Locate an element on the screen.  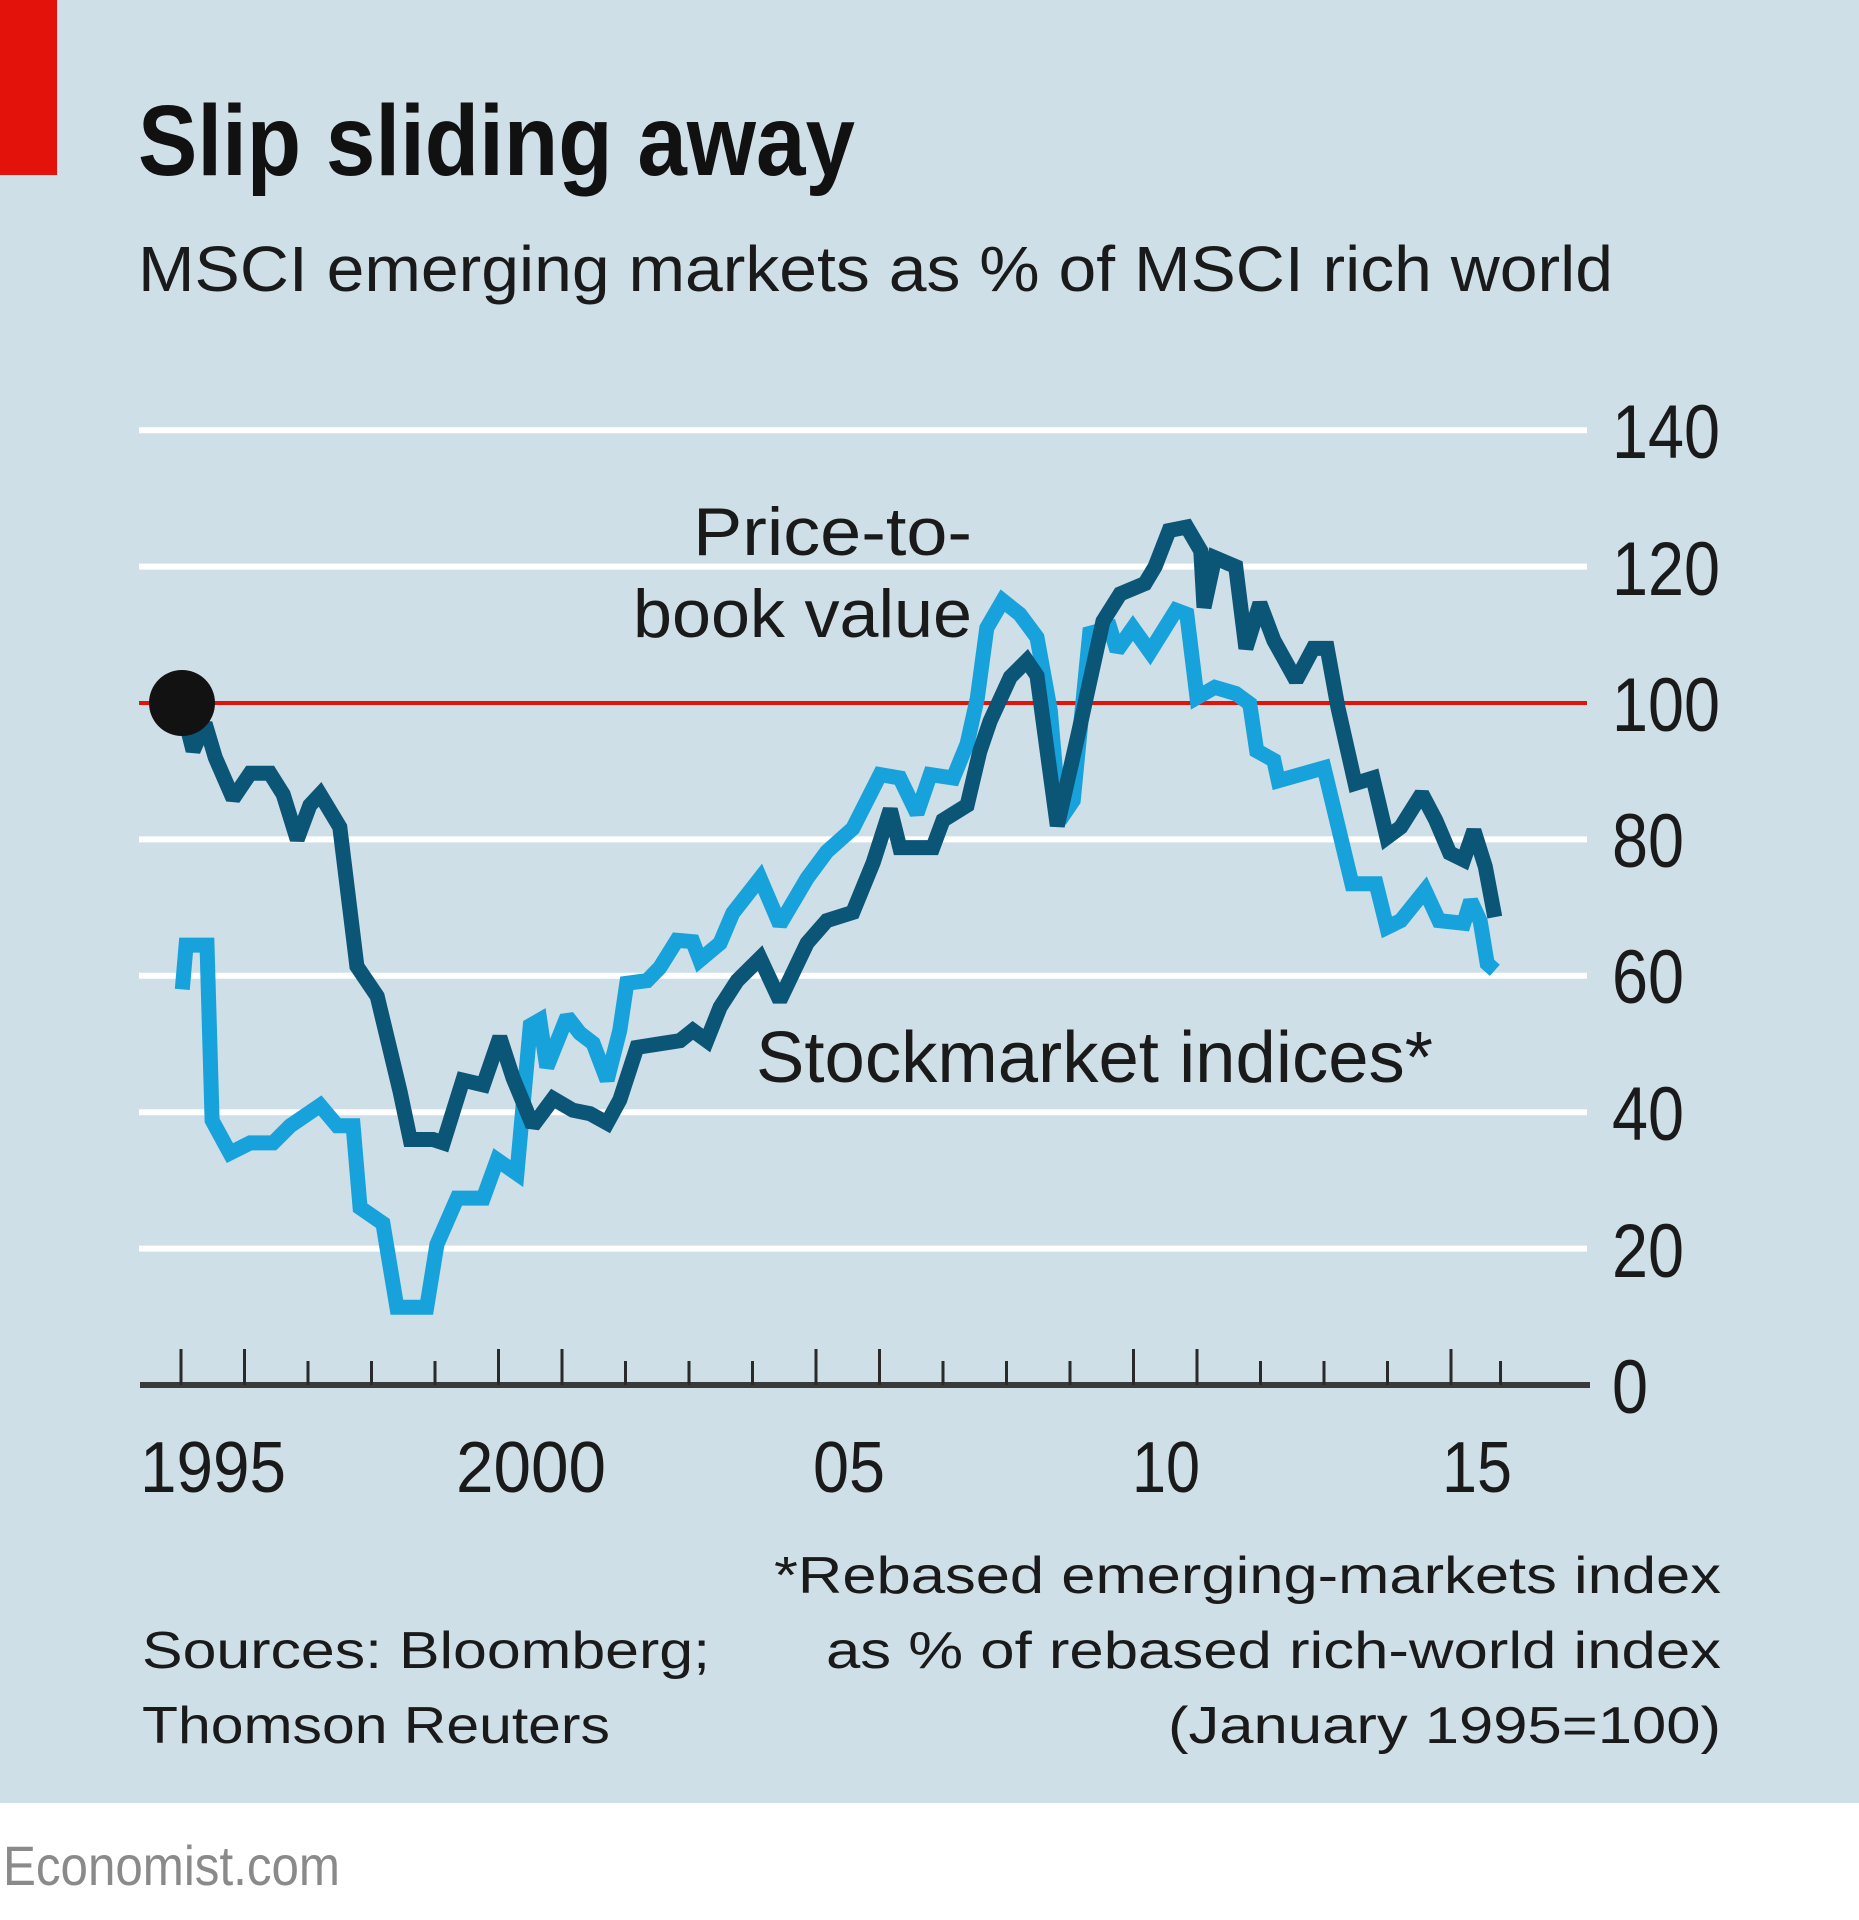
x-tick-label: 2000 is located at coordinates (531, 1468).